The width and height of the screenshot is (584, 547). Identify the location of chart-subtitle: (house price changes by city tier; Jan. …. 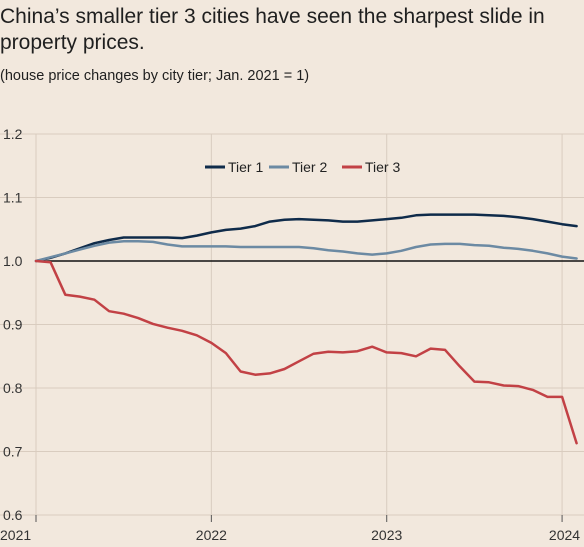
(155, 76).